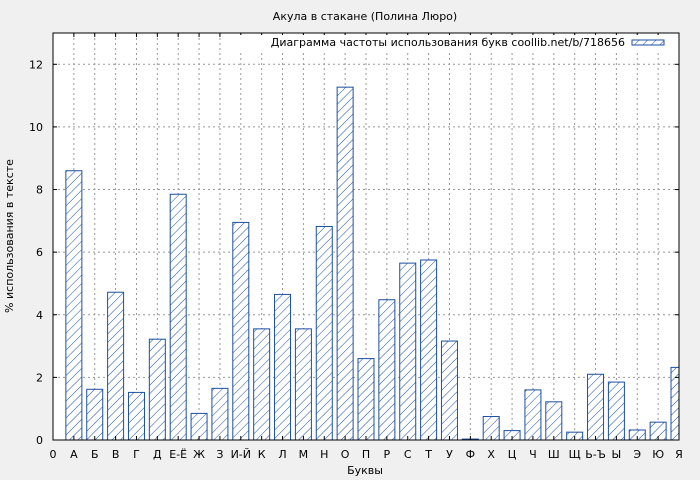  I want to click on y-axis-label: % использования в тексте, so click(9, 236).